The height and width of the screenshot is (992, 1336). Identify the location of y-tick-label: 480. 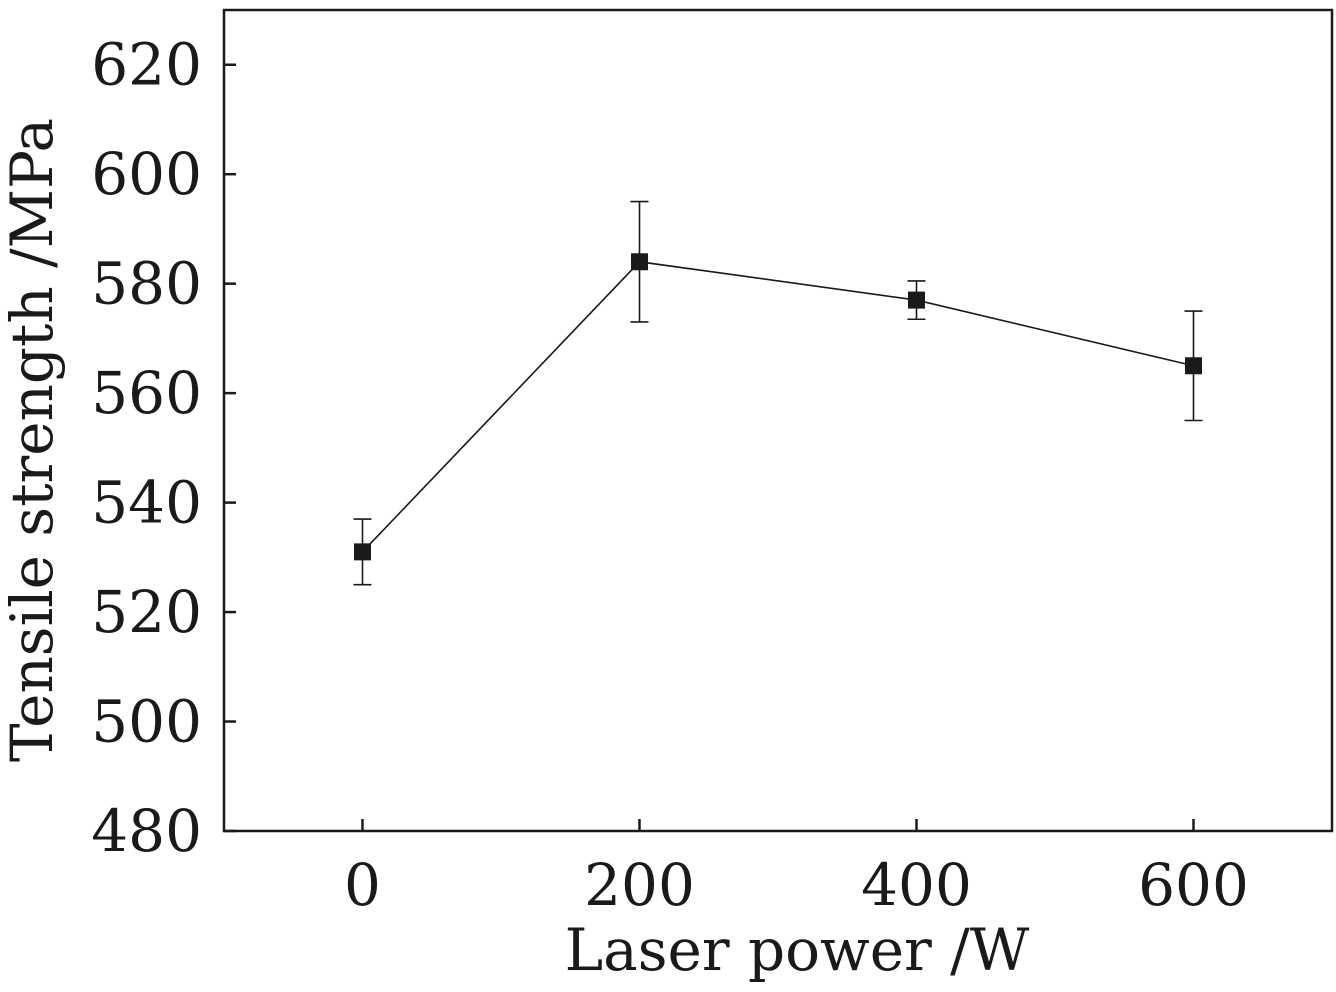
(146, 831).